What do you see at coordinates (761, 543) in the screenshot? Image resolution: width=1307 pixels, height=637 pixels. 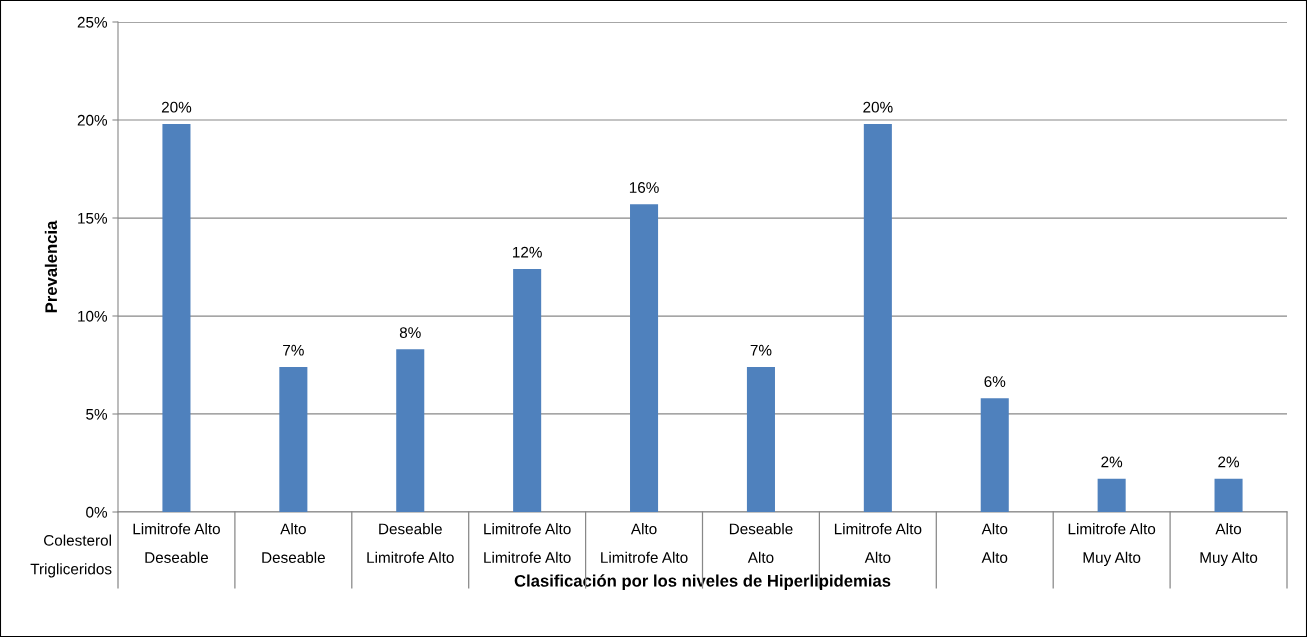 I see `x-tick-label: Deseable Alto` at bounding box center [761, 543].